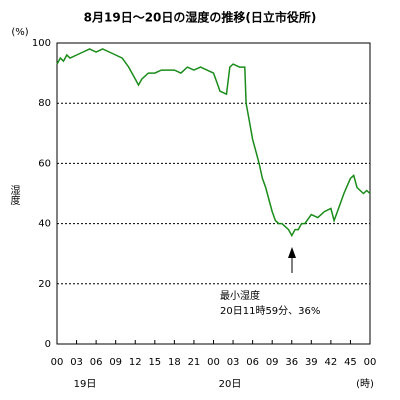 The image size is (400, 400). I want to click on chart-title: 8月19日～20日の湿度の推移(日立市役所), so click(200, 17).